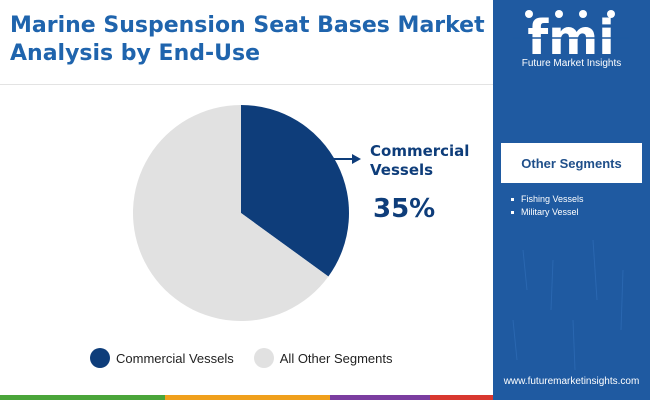  I want to click on legend-item-all-other-segments: All Other Segments, so click(323, 358).